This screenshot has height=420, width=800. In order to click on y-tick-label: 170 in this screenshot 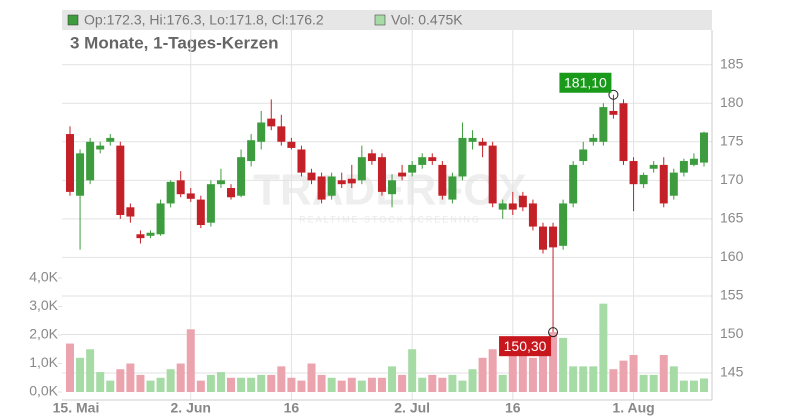, I will do `click(732, 179)`.